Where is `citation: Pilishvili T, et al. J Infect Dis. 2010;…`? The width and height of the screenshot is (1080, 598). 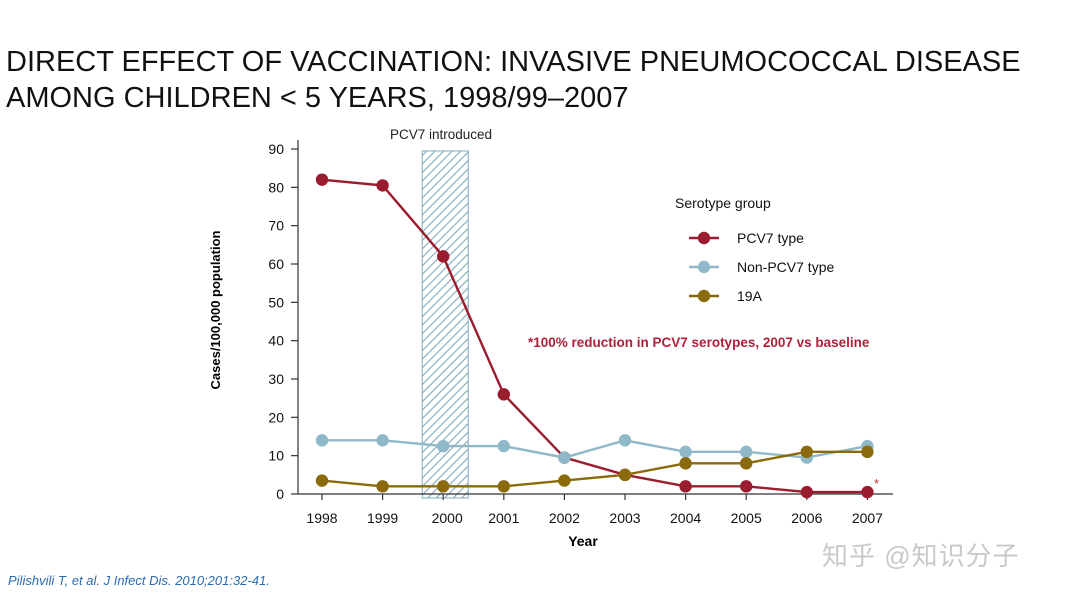 citation: Pilishvili T, et al. J Infect Dis. 2010;… is located at coordinates (139, 580).